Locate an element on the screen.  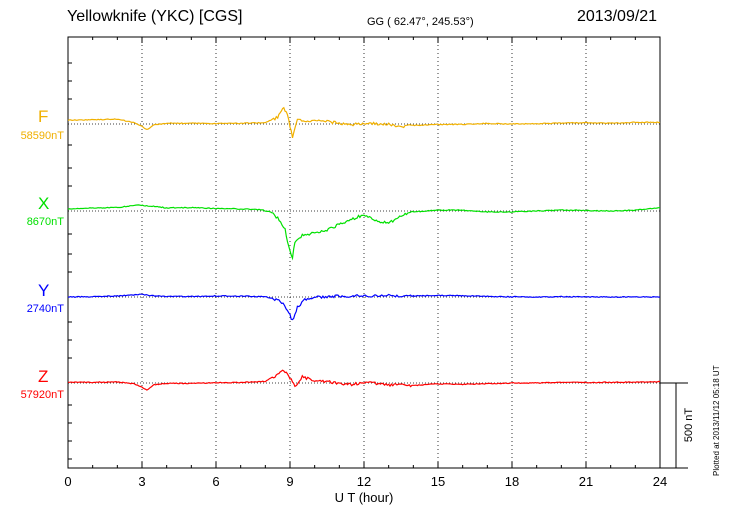
baseline-label-z: 57920nT is located at coordinates (42, 395).